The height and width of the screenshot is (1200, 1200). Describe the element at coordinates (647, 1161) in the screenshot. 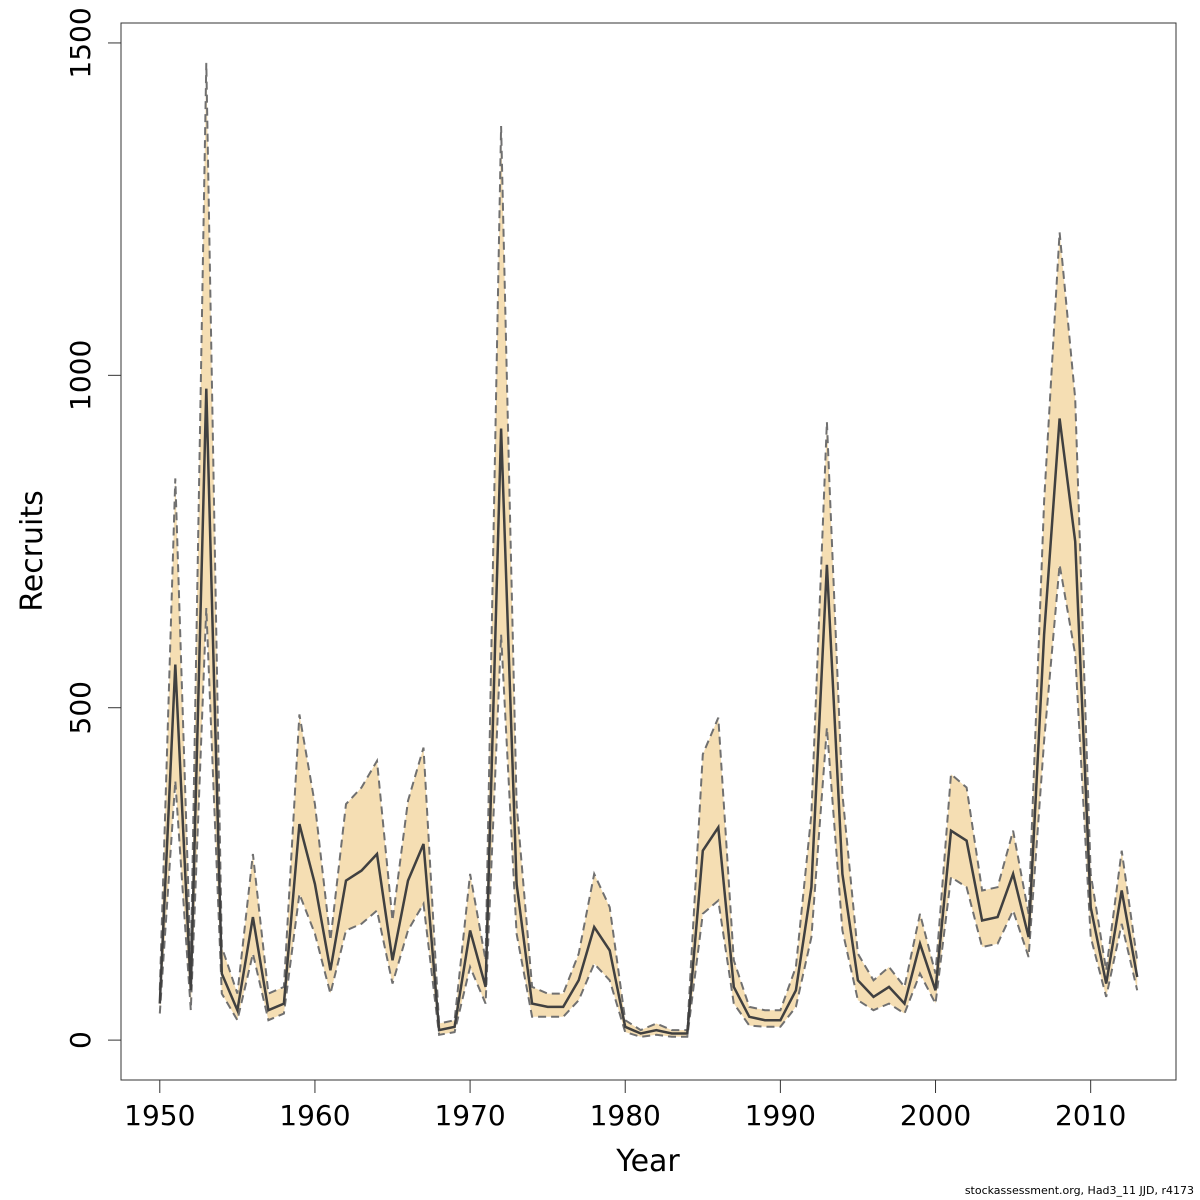

I see `x-axis-title: Year` at that location.